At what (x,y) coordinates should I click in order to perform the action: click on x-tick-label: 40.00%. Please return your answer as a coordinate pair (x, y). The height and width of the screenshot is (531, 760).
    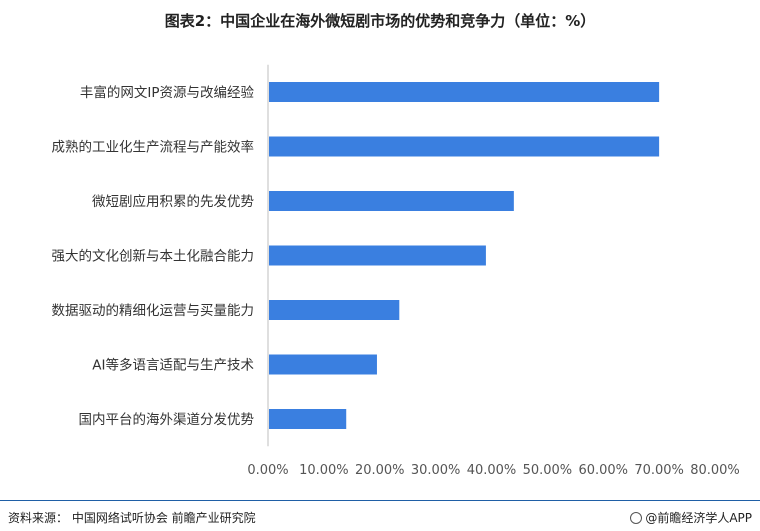
    Looking at the image, I should click on (492, 470).